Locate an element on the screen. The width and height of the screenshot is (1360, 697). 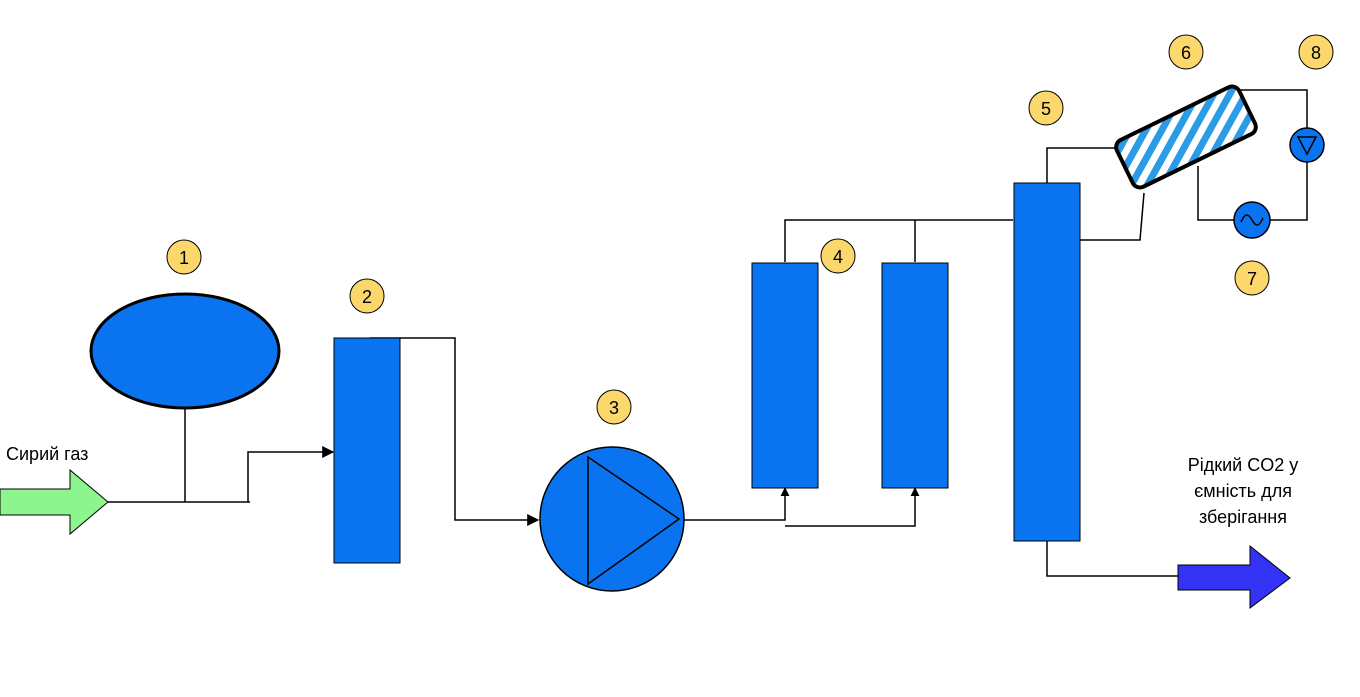
badge-7: 7 is located at coordinates (1252, 278).